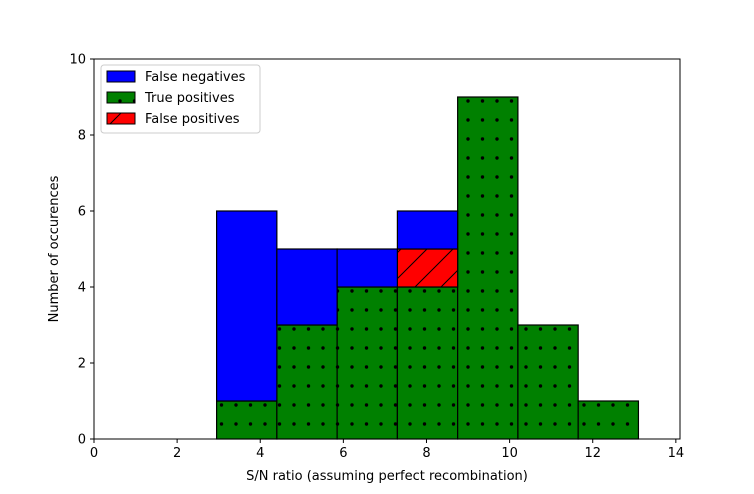 This screenshot has width=754, height=494. I want to click on x-tick-label-0: 0, so click(94, 453).